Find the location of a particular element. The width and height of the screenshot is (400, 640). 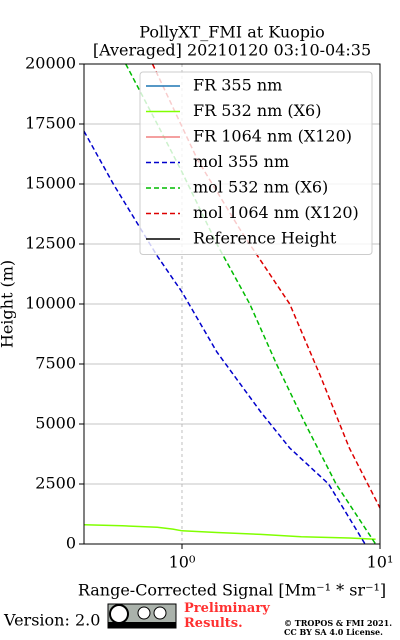

legend-label: FR 355 nm is located at coordinates (237, 85).